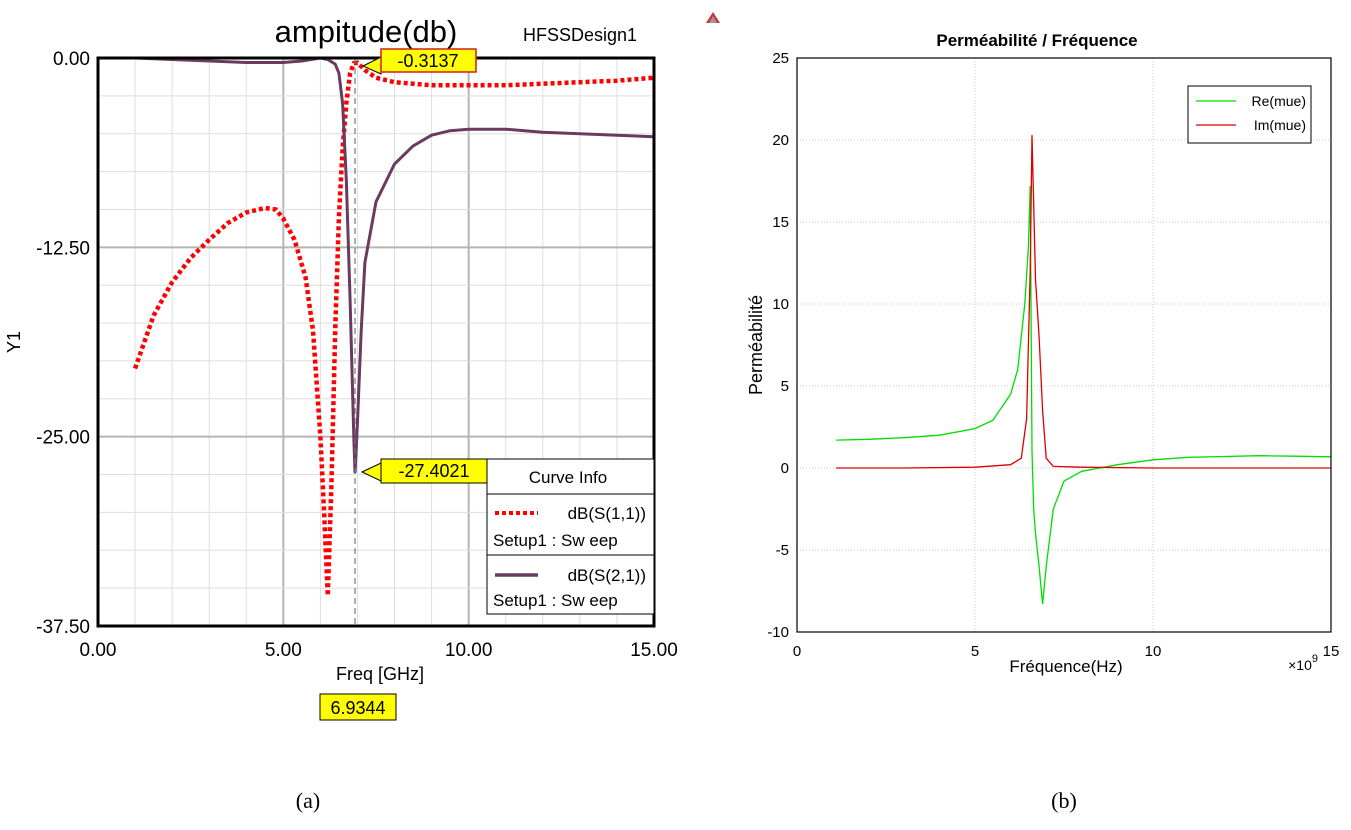  Describe the element at coordinates (1279, 101) in the screenshot. I see `legend-entry-re-mue: Re(mue)` at that location.